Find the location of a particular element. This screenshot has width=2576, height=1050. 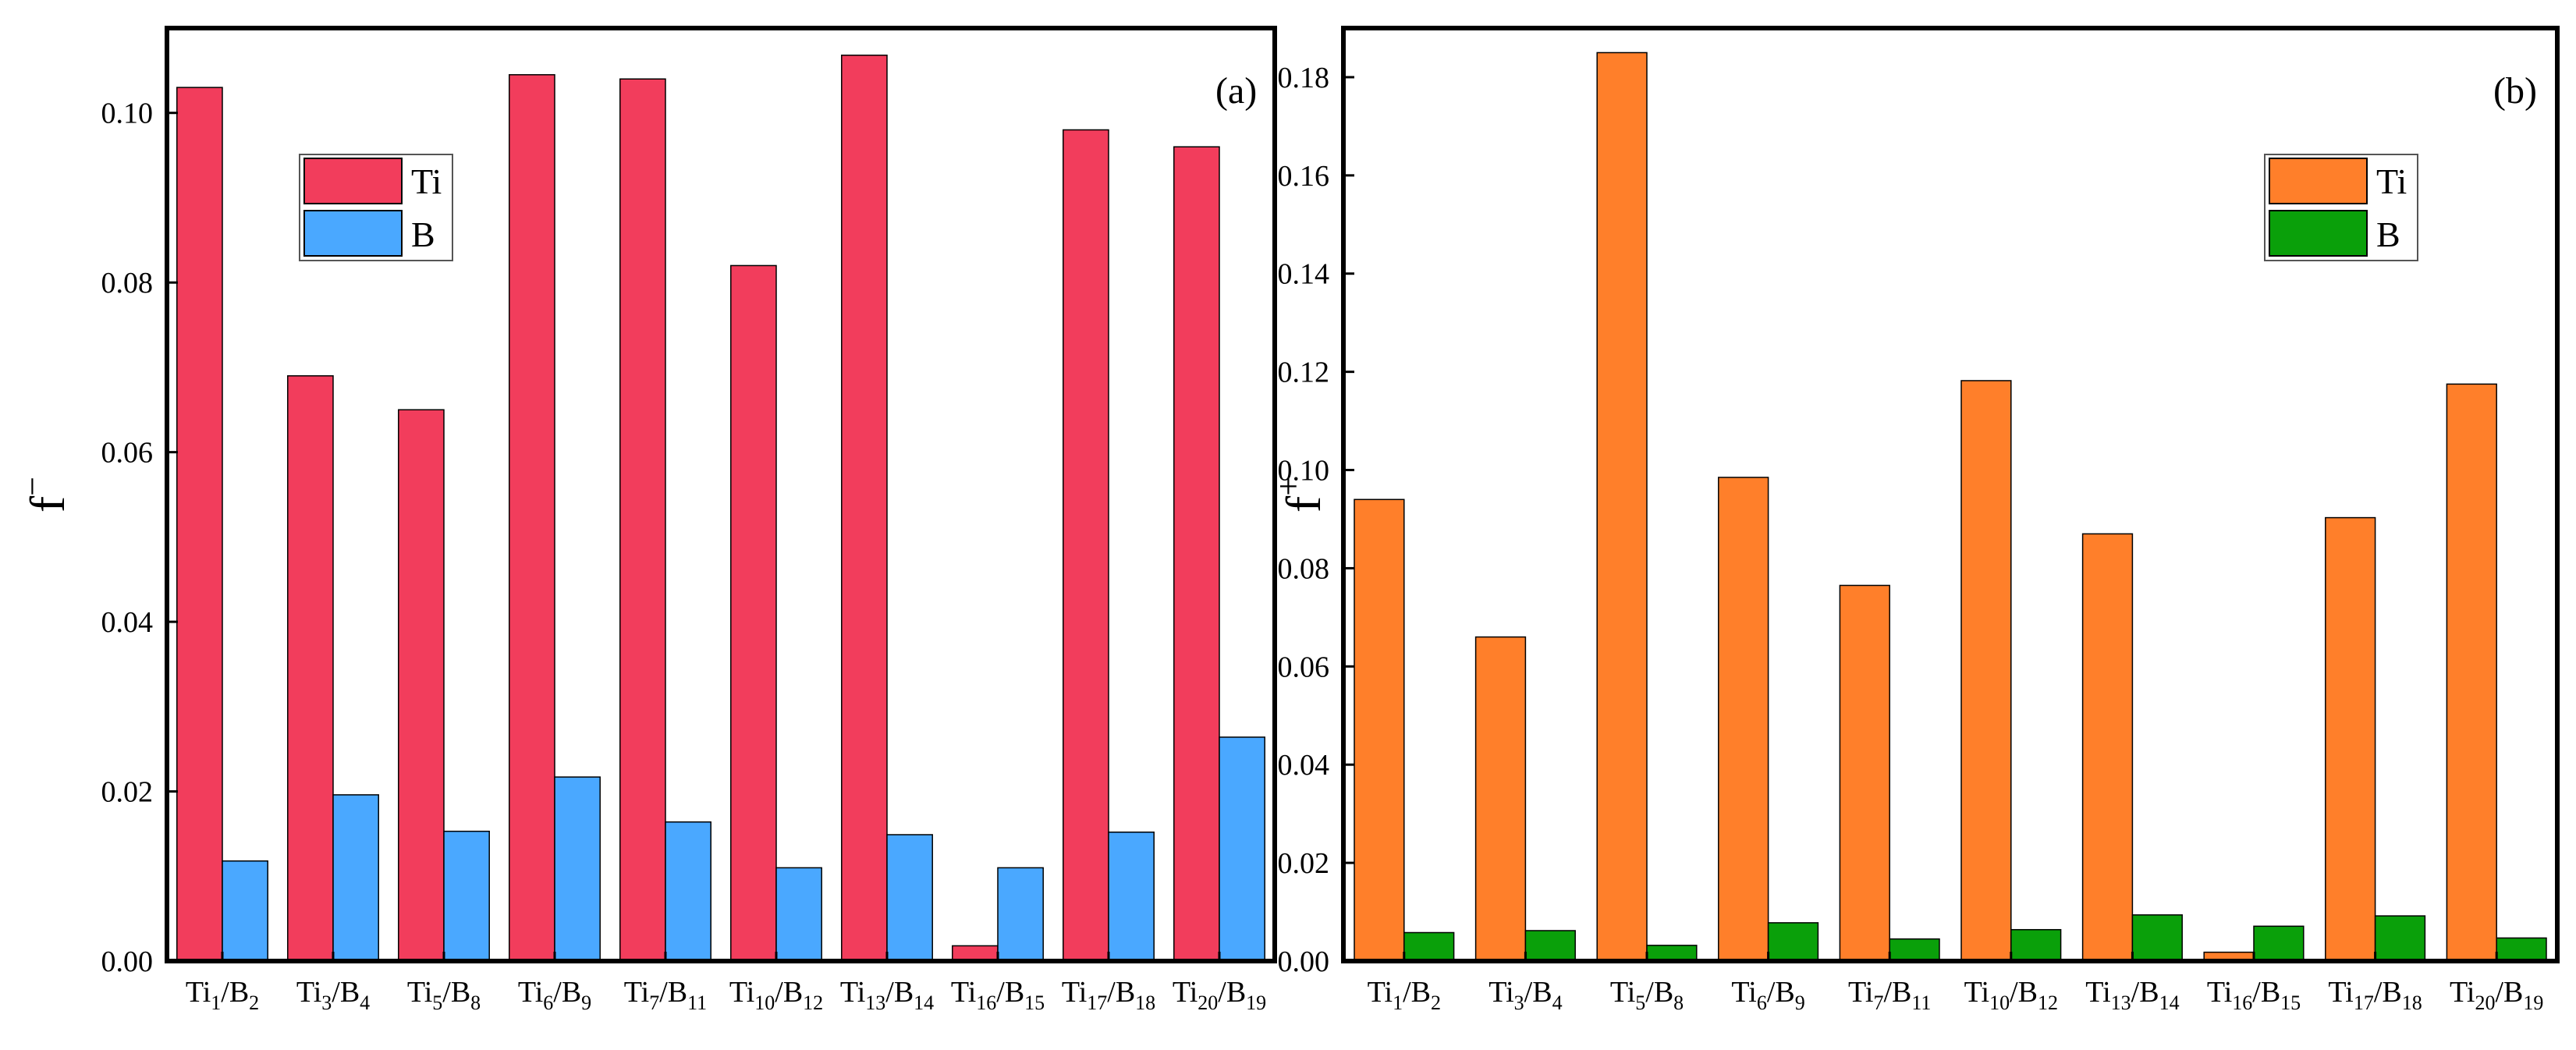

y-label-base-a: f is located at coordinates (47, 504).